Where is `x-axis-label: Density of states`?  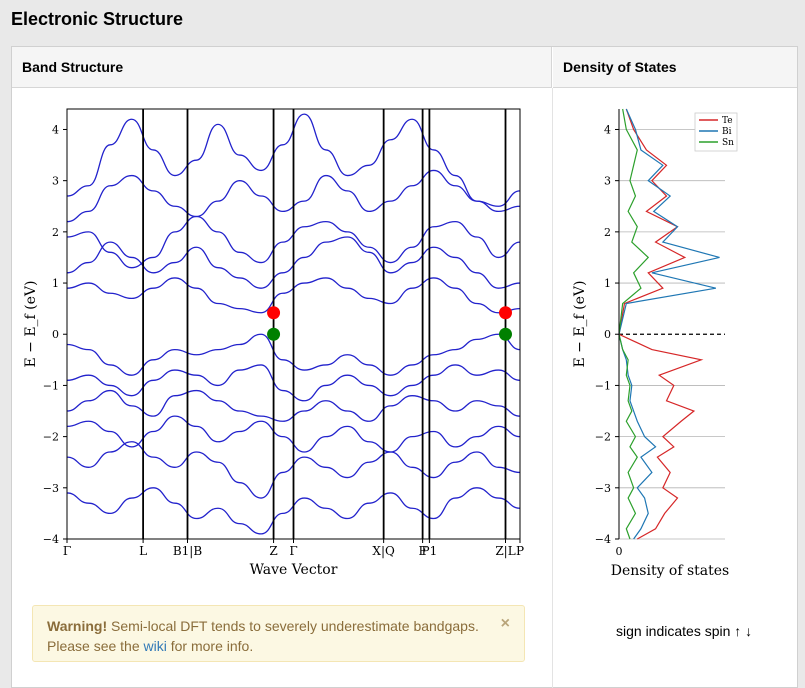 x-axis-label: Density of states is located at coordinates (670, 571).